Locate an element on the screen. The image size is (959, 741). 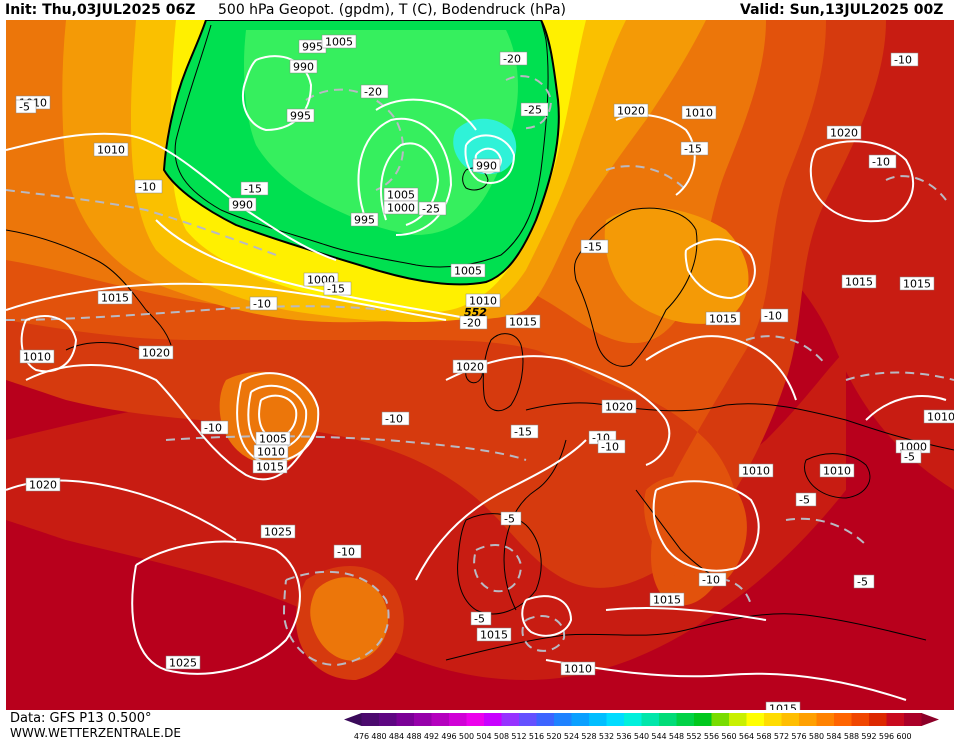
scale-label: 480 is located at coordinates (378, 736).